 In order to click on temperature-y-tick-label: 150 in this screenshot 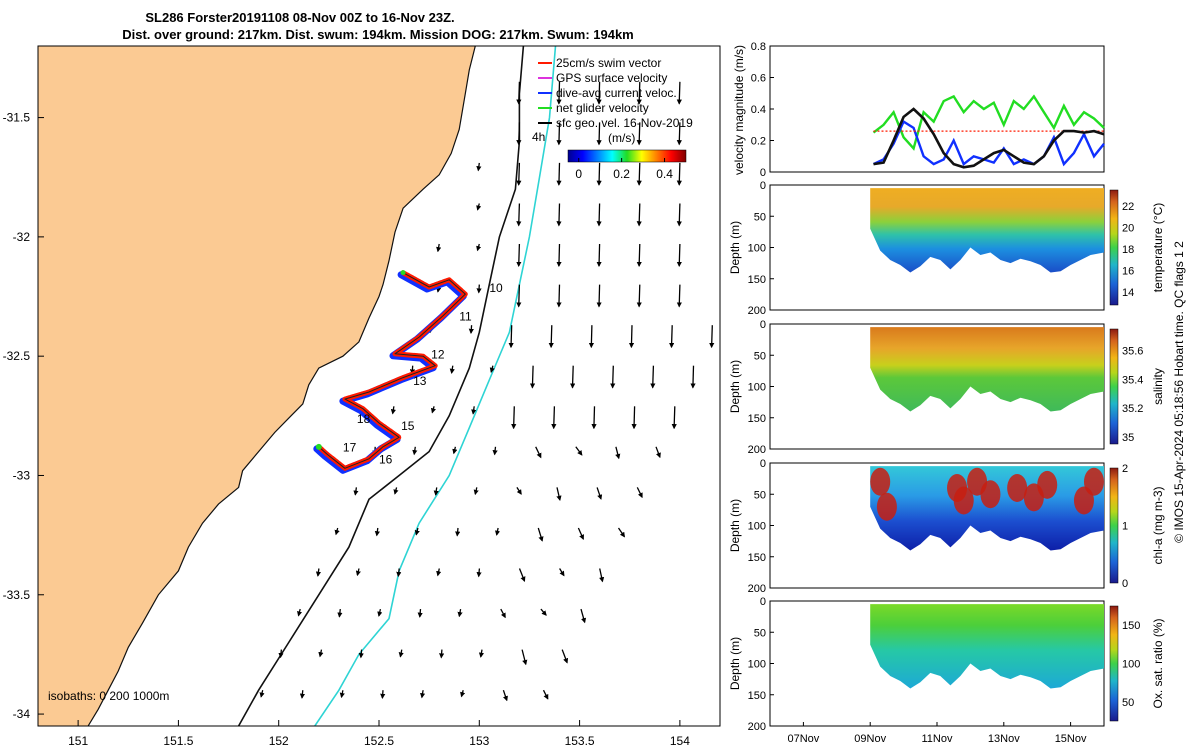, I will do `click(757, 280)`.